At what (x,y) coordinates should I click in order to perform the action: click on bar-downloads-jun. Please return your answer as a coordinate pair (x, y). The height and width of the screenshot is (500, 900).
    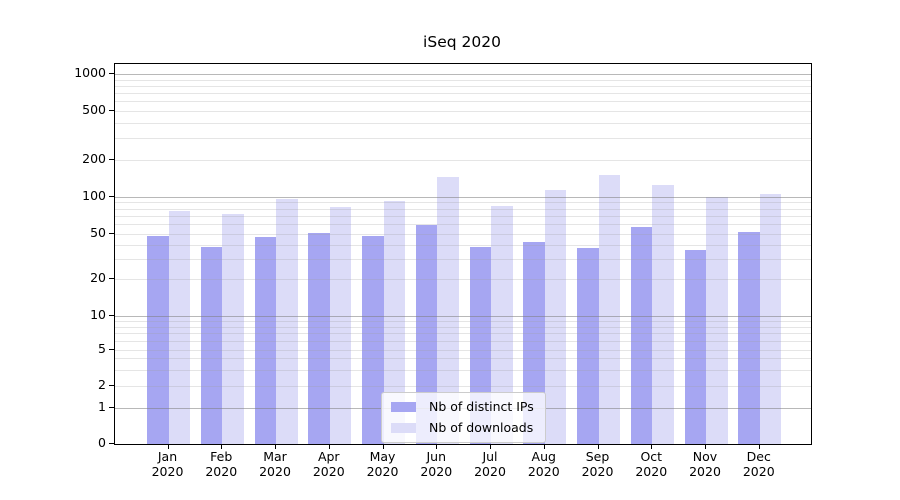
    Looking at the image, I should click on (448, 310).